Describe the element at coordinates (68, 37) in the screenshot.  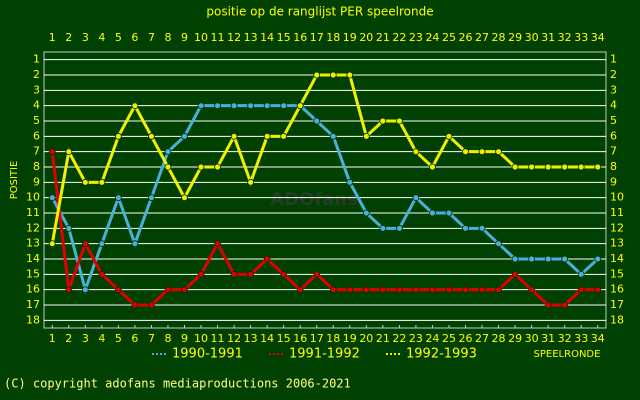
I see `x-tick-label: 2` at that location.